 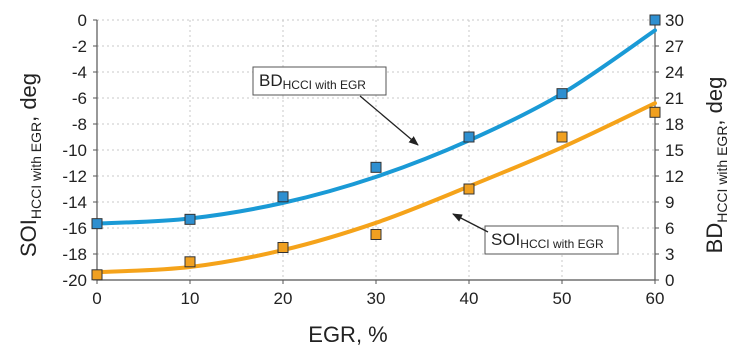 I want to click on y-left-ticks: -20-18-16-14-12-10-8-6-4-20, so click(x=79, y=150).